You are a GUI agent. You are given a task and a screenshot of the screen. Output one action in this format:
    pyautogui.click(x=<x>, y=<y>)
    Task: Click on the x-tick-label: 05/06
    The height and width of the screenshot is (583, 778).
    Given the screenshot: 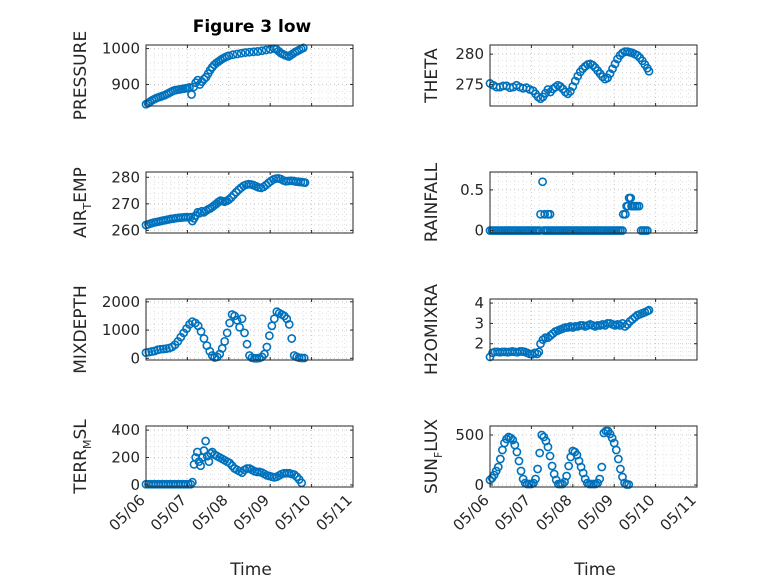 What is the action you would take?
    pyautogui.click(x=127, y=512)
    